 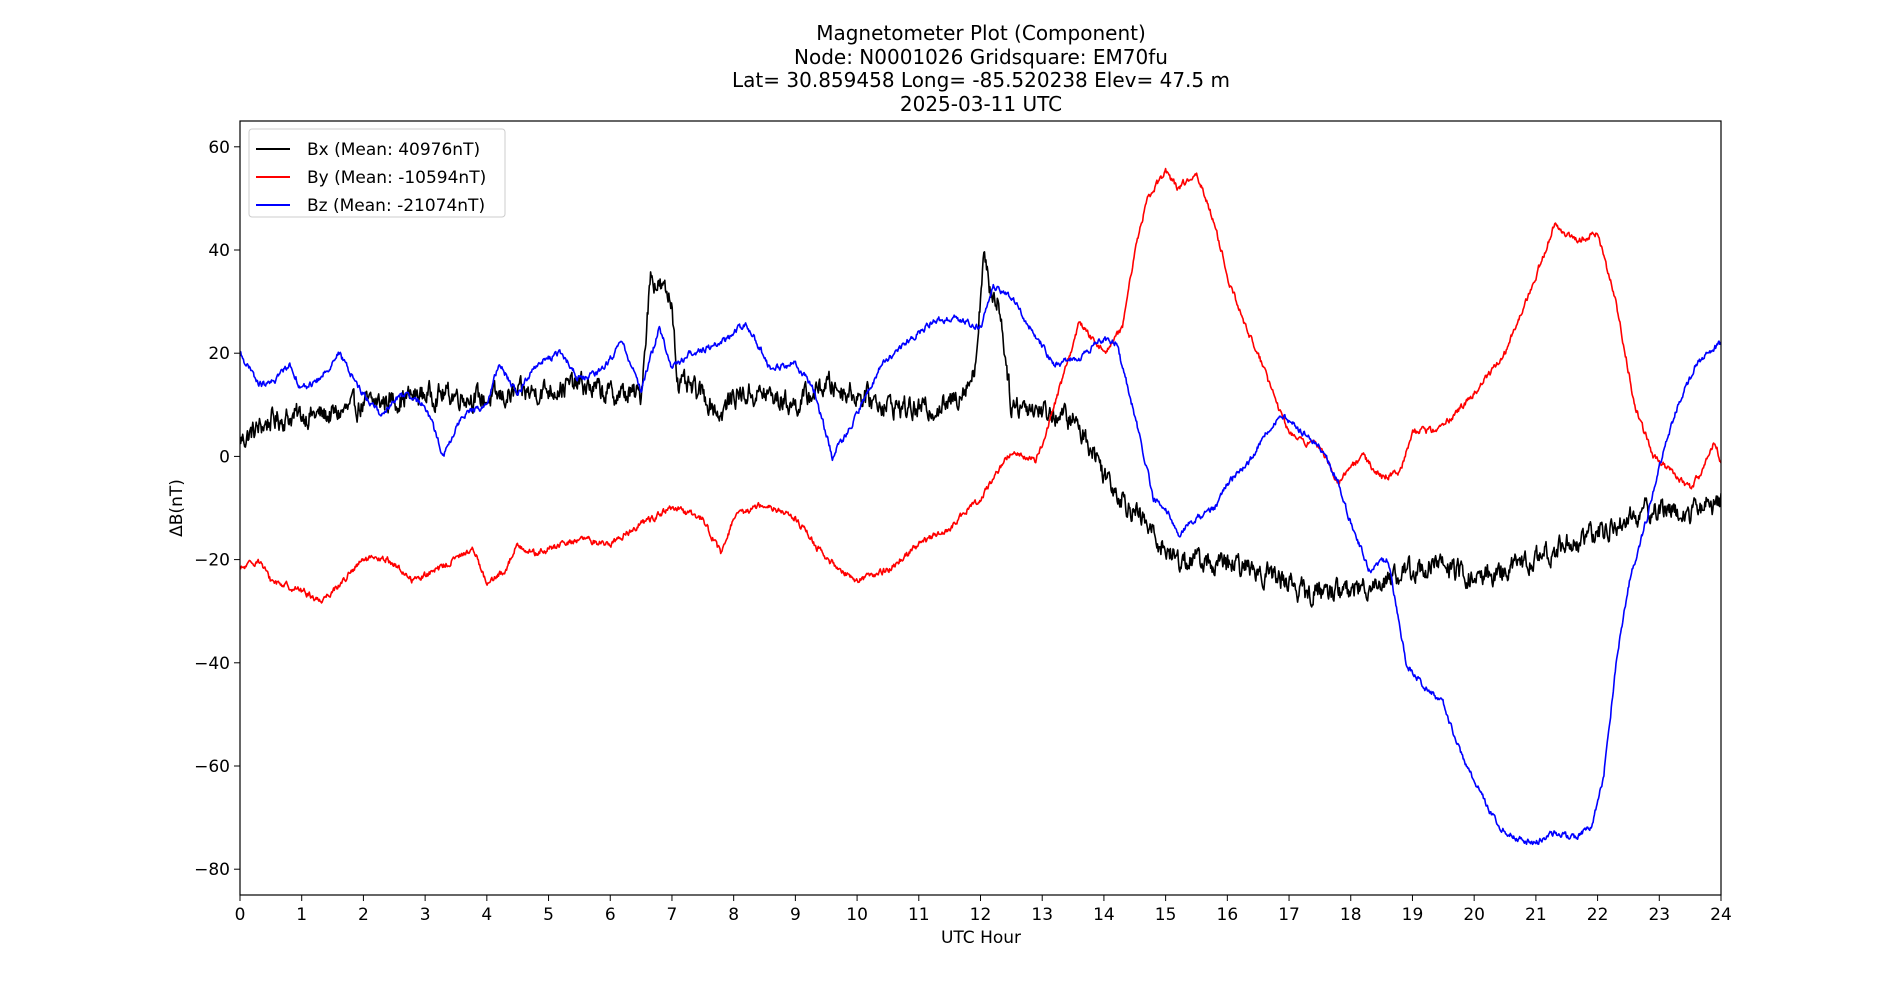 What do you see at coordinates (857, 915) in the screenshot?
I see `x-tick-label: 10` at bounding box center [857, 915].